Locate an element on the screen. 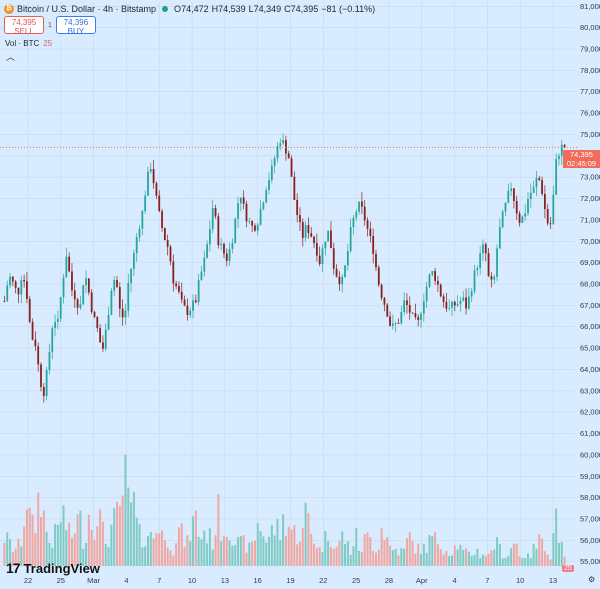 This screenshot has width=600, height=589. price-change: −81 (−0.11%) is located at coordinates (348, 9).